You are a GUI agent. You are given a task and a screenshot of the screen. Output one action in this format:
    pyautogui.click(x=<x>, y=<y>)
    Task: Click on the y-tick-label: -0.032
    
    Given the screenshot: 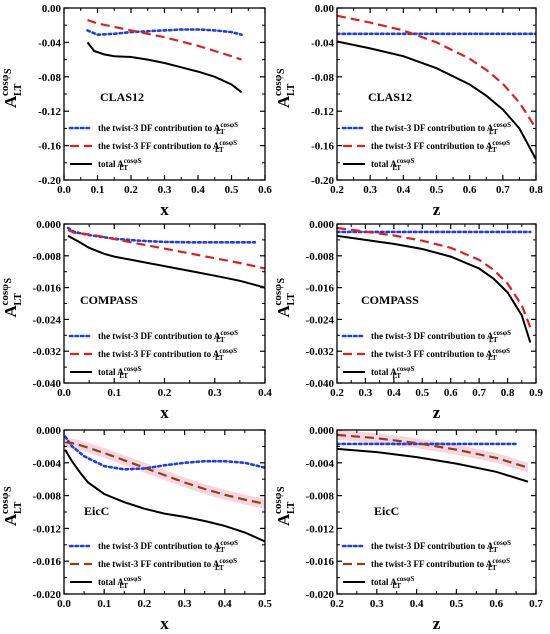 What is the action you would take?
    pyautogui.click(x=320, y=352)
    